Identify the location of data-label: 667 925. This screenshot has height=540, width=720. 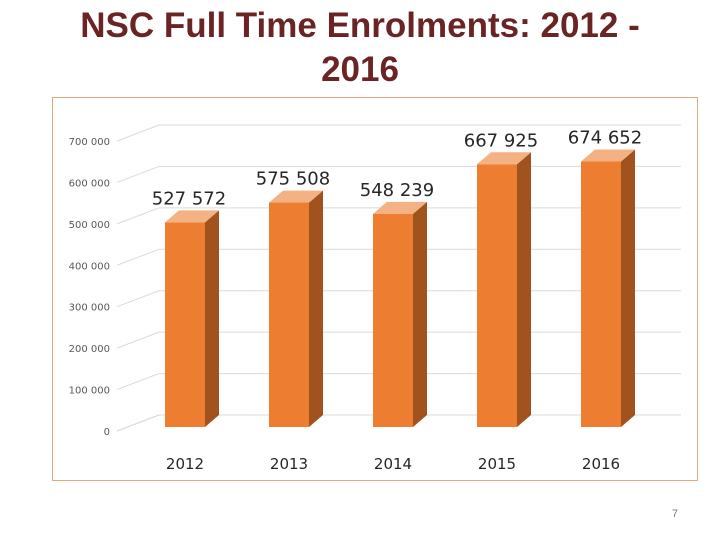
(501, 140).